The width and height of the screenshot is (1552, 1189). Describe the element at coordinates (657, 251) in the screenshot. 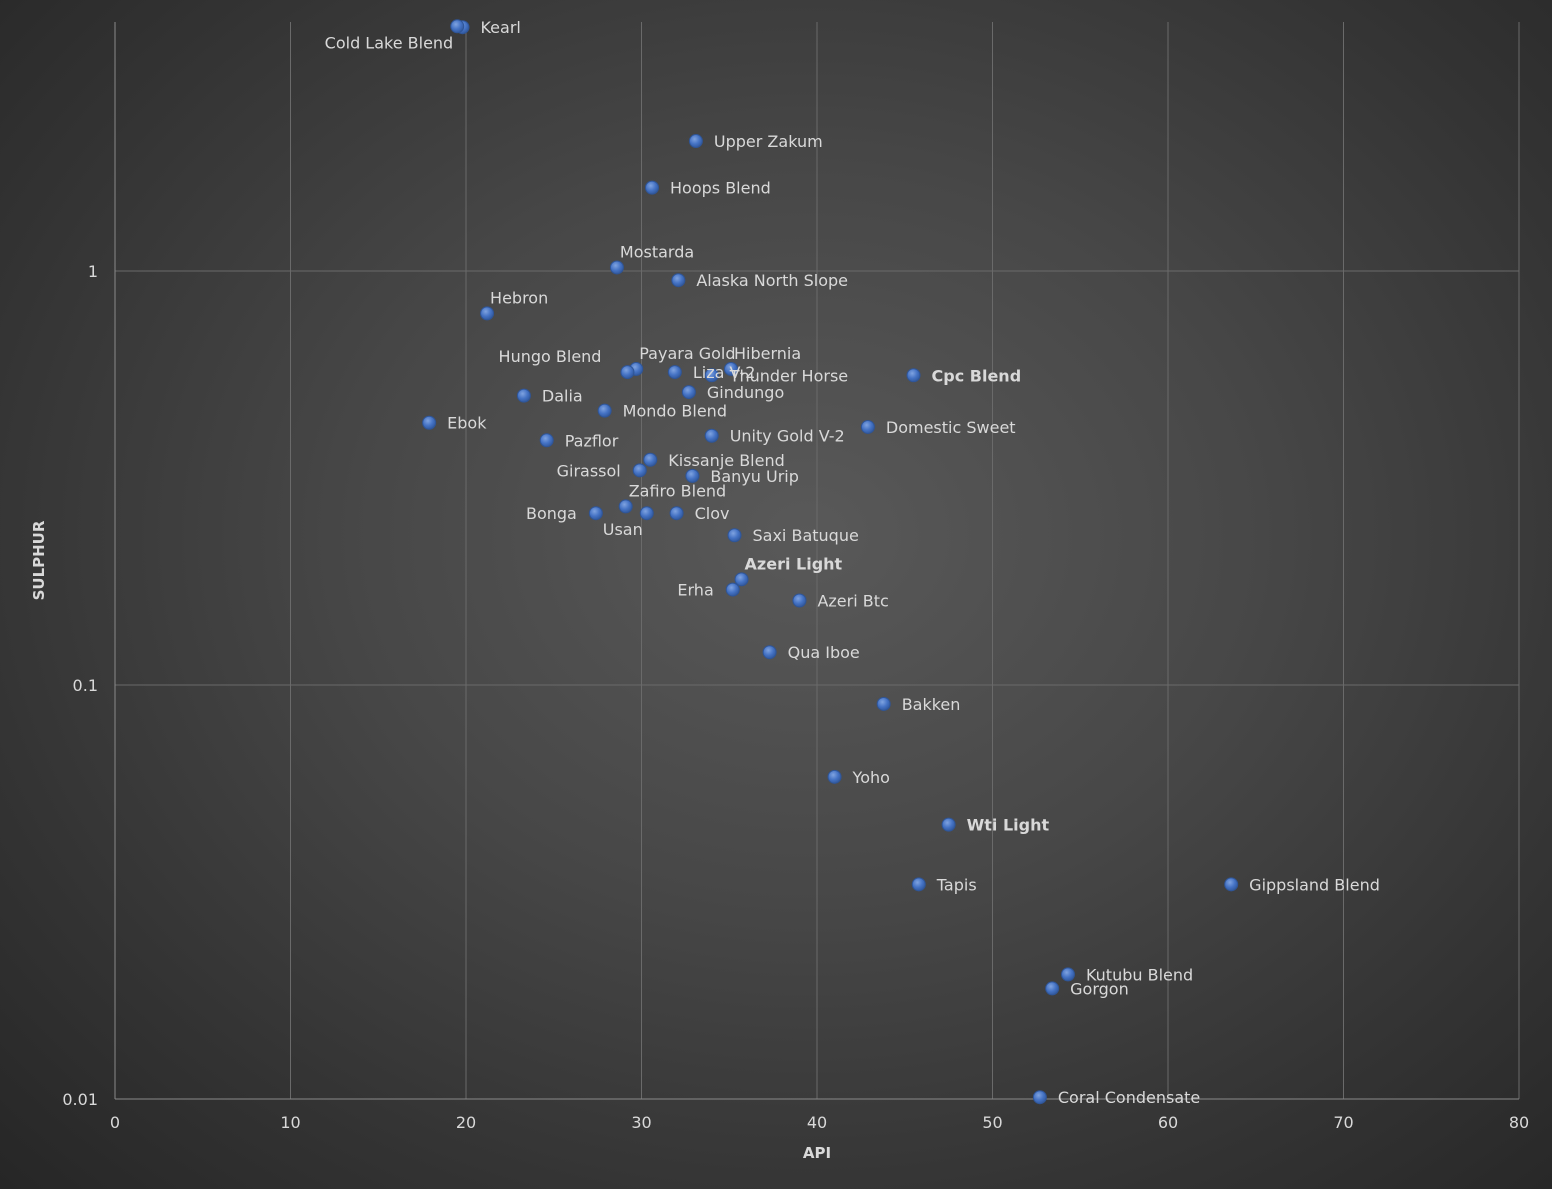

I see `data-label: Mostarda` at that location.